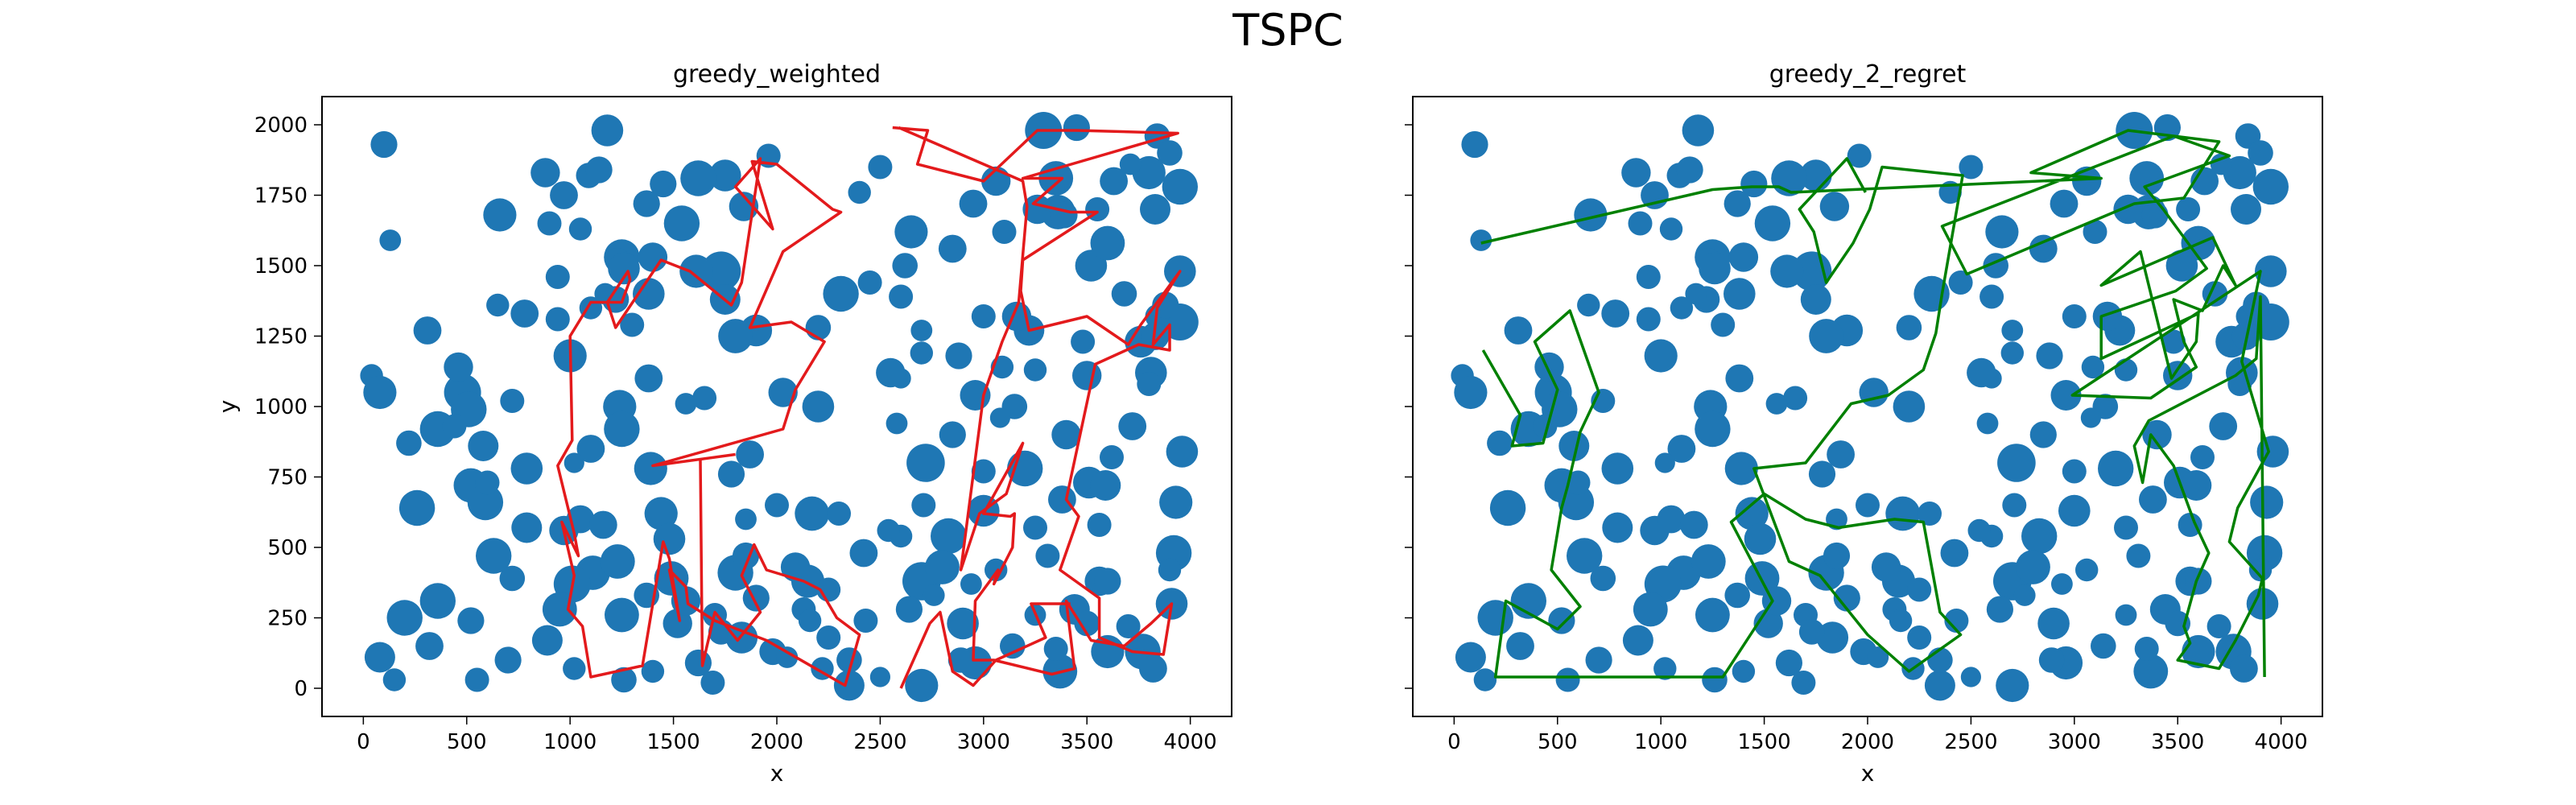 The image size is (2576, 805). Describe the element at coordinates (983, 742) in the screenshot. I see `x-tick-label: 3000` at that location.